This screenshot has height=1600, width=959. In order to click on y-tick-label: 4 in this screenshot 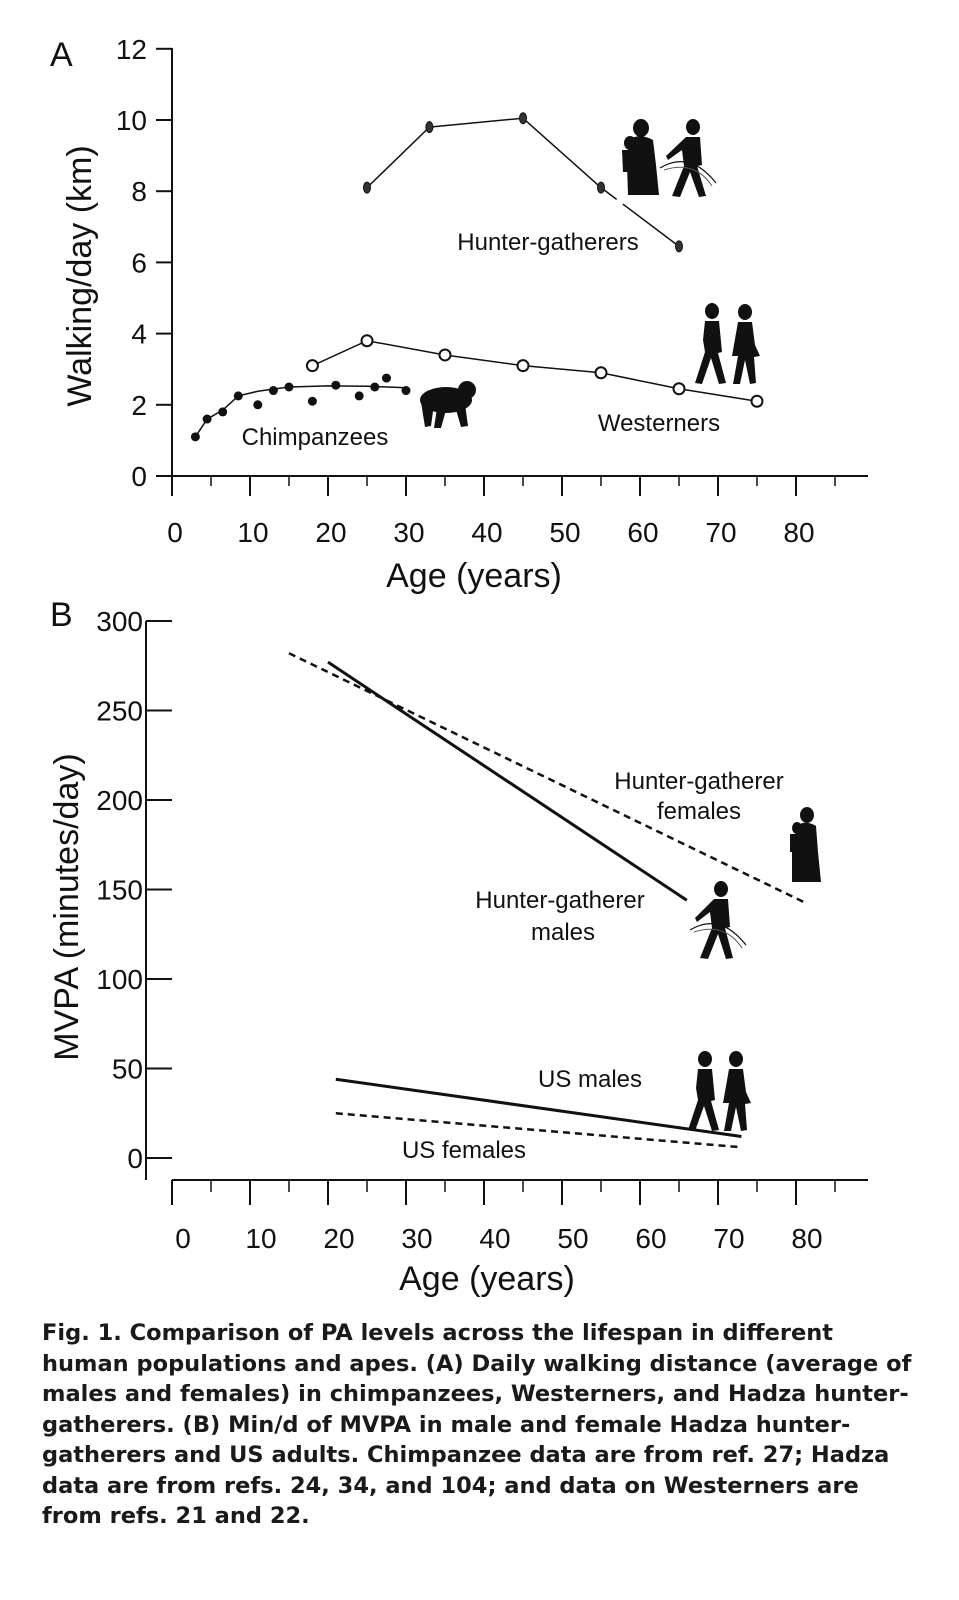, I will do `click(139, 334)`.